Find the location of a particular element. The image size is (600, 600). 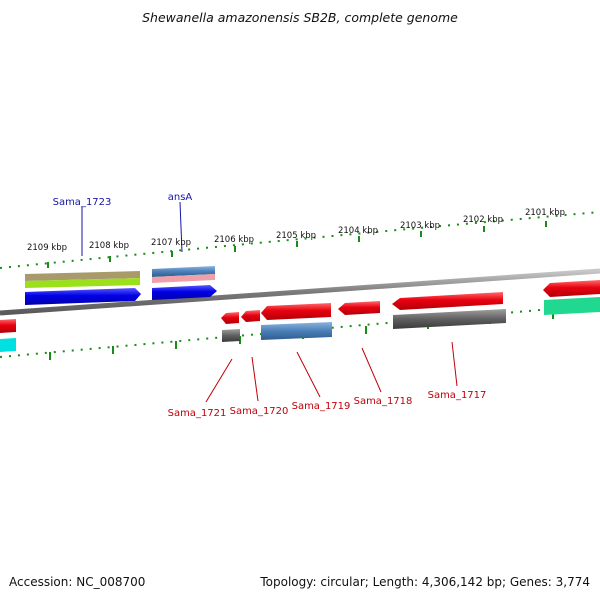

gene-label-sama-1718: Sama_1718 is located at coordinates (383, 401).